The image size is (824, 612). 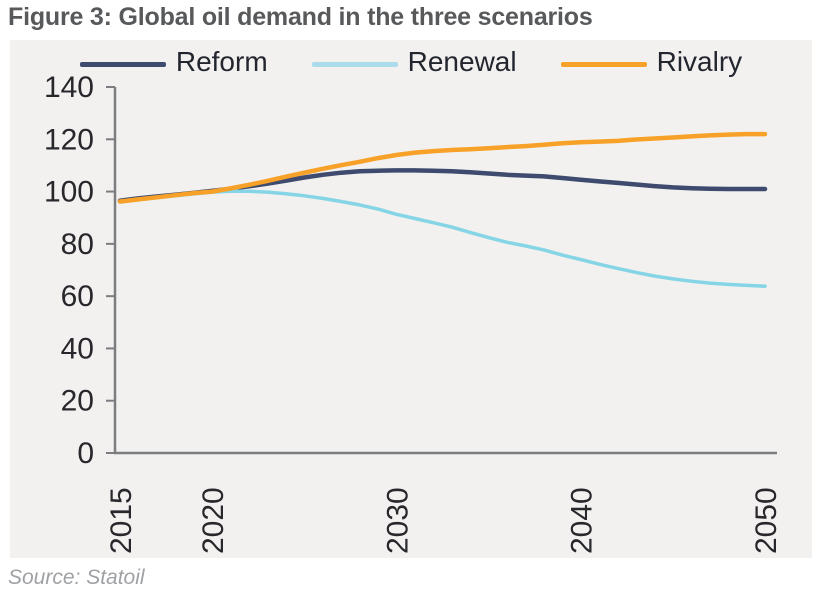 What do you see at coordinates (582, 520) in the screenshot?
I see `x-tick-label: 2040` at bounding box center [582, 520].